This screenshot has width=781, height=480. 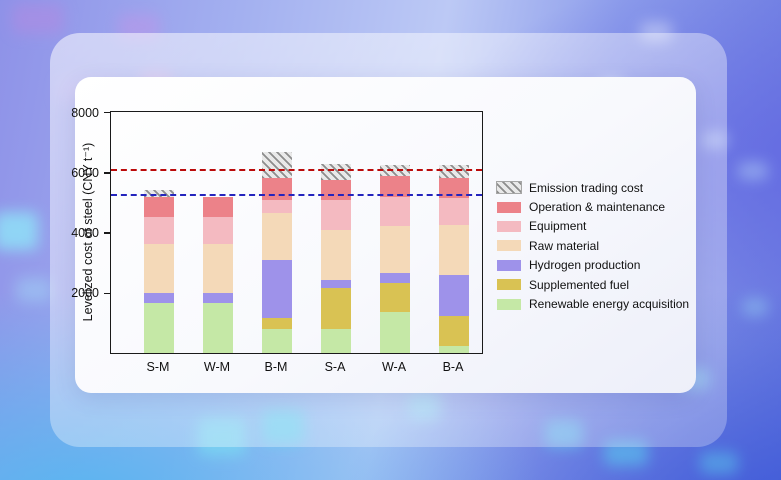 I want to click on x-tick-label: W-M, so click(x=217, y=367).